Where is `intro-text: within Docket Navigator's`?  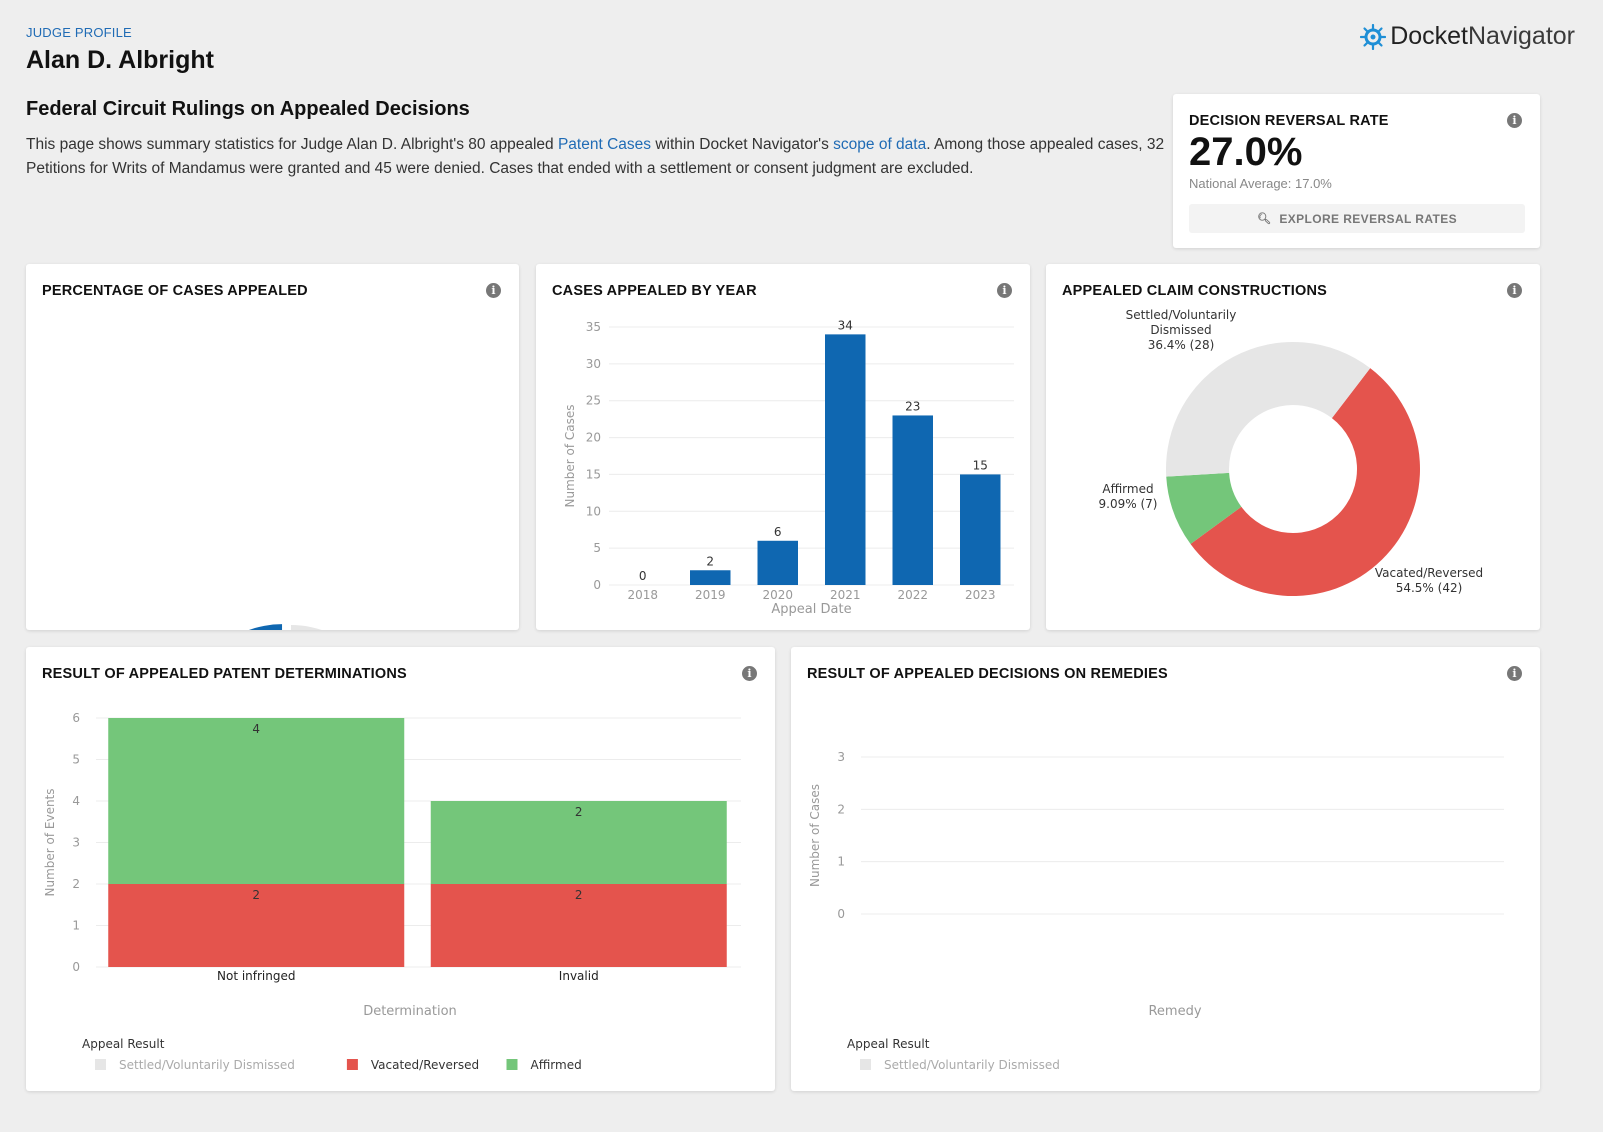
intro-text: within Docket Navigator's is located at coordinates (742, 144).